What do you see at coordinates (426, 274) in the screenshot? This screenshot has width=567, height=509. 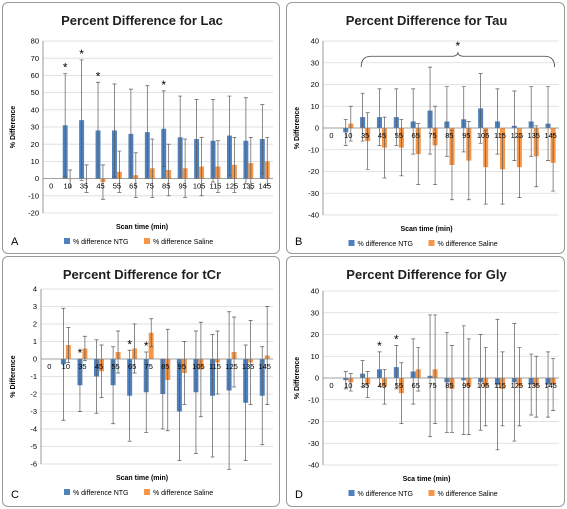 I see `chart-title: Percent Difference for Gly` at bounding box center [426, 274].